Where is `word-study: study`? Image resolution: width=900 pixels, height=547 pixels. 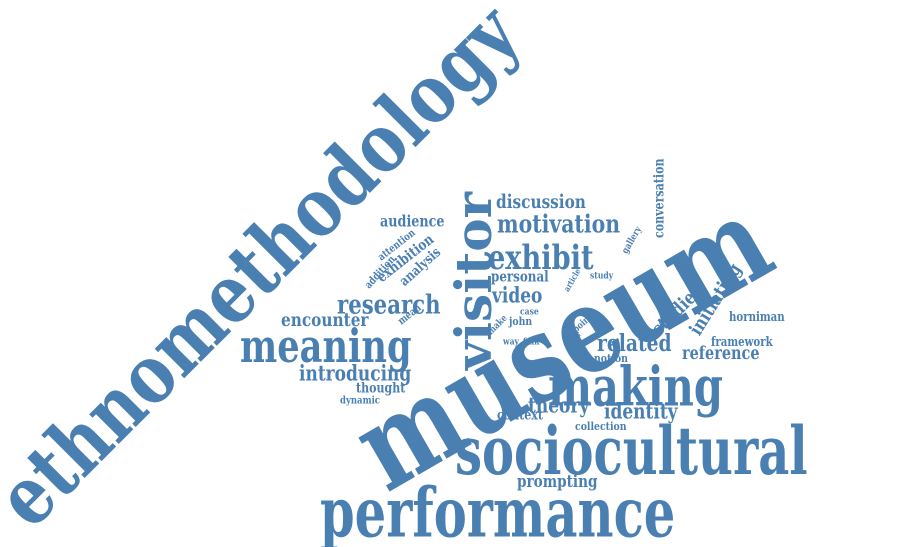 word-study: study is located at coordinates (602, 276).